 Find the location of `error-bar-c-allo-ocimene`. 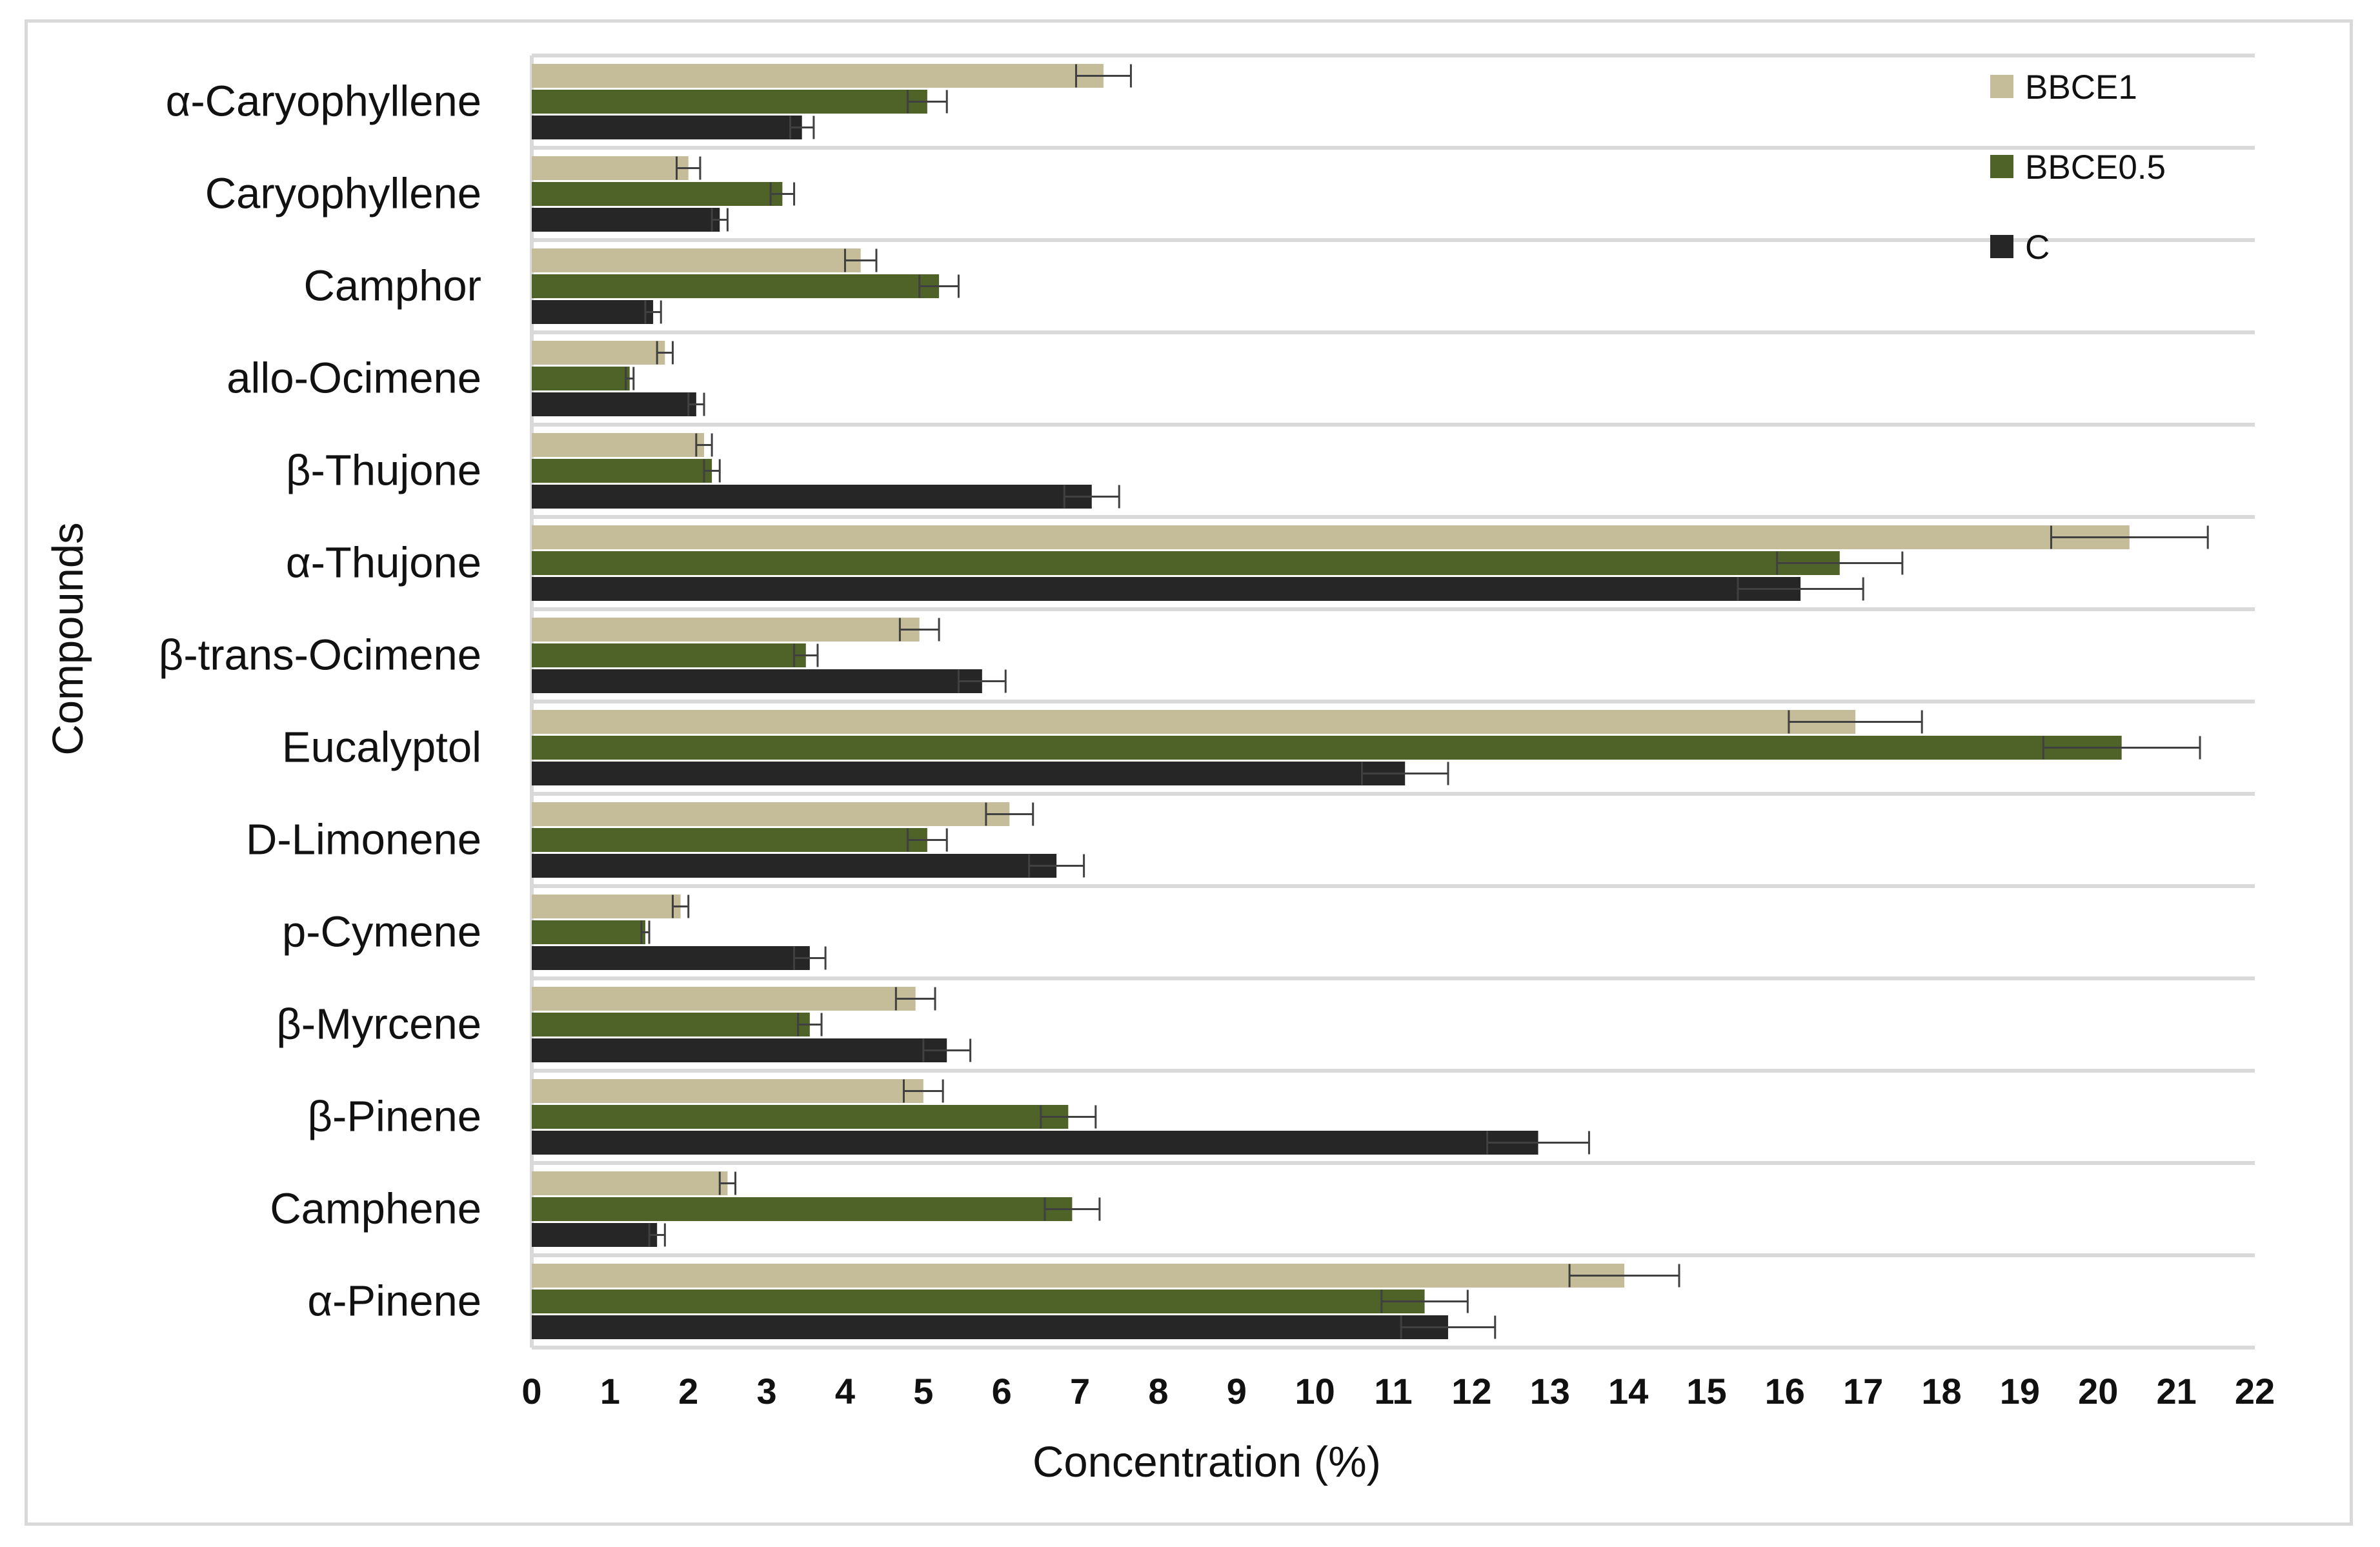

error-bar-c-allo-ocimene is located at coordinates (696, 404).